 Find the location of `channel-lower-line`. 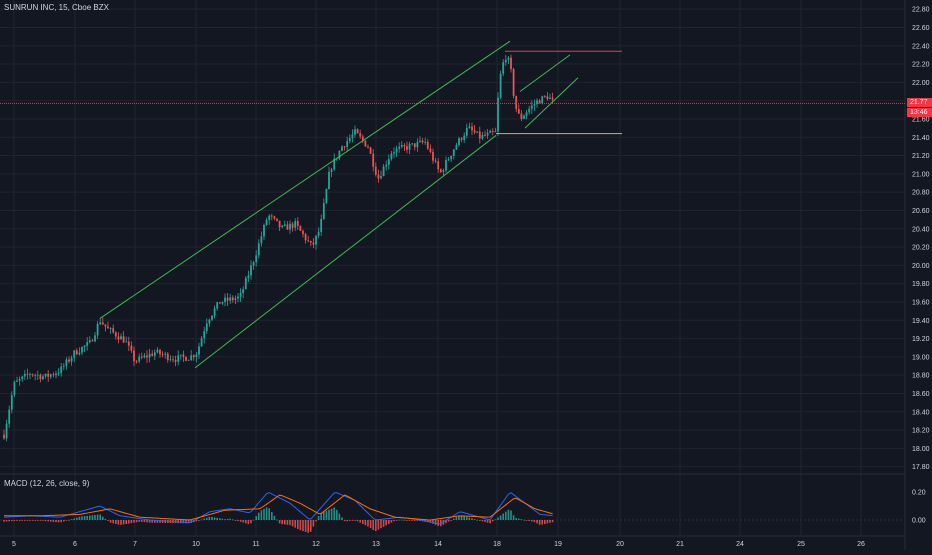

channel-lower-line is located at coordinates (345, 252).